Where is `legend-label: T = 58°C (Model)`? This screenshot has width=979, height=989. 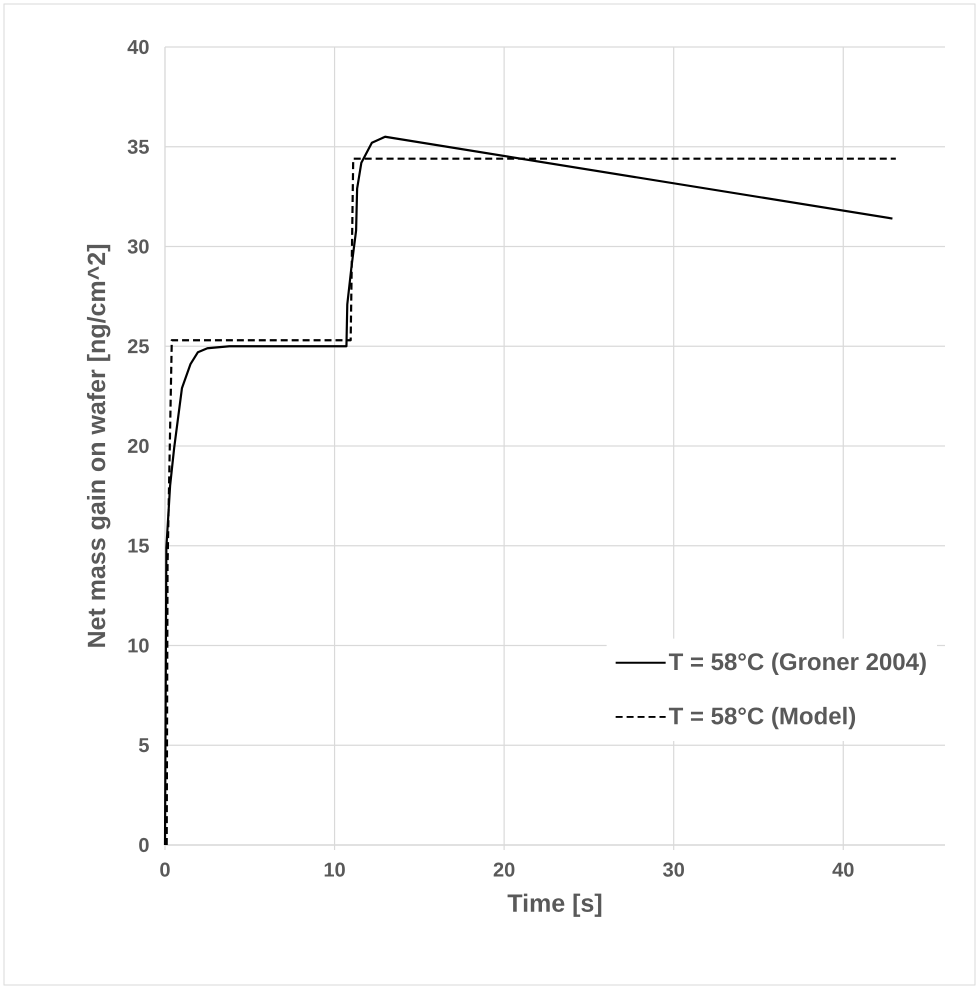 legend-label: T = 58°C (Model) is located at coordinates (762, 718).